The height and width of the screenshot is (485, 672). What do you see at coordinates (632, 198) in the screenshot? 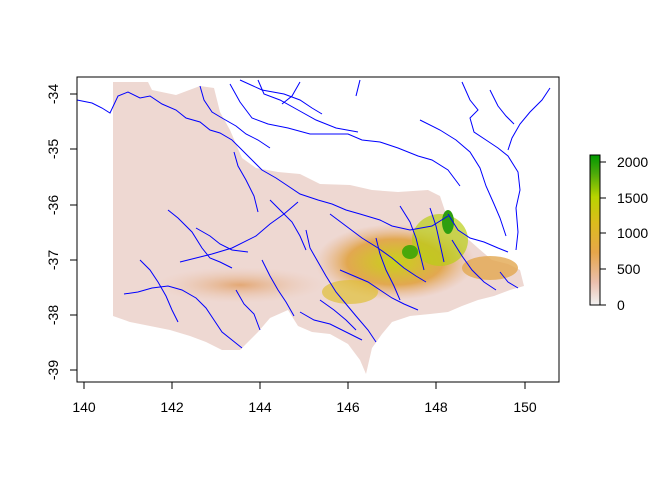
I see `legend-label: 1500` at bounding box center [632, 198].